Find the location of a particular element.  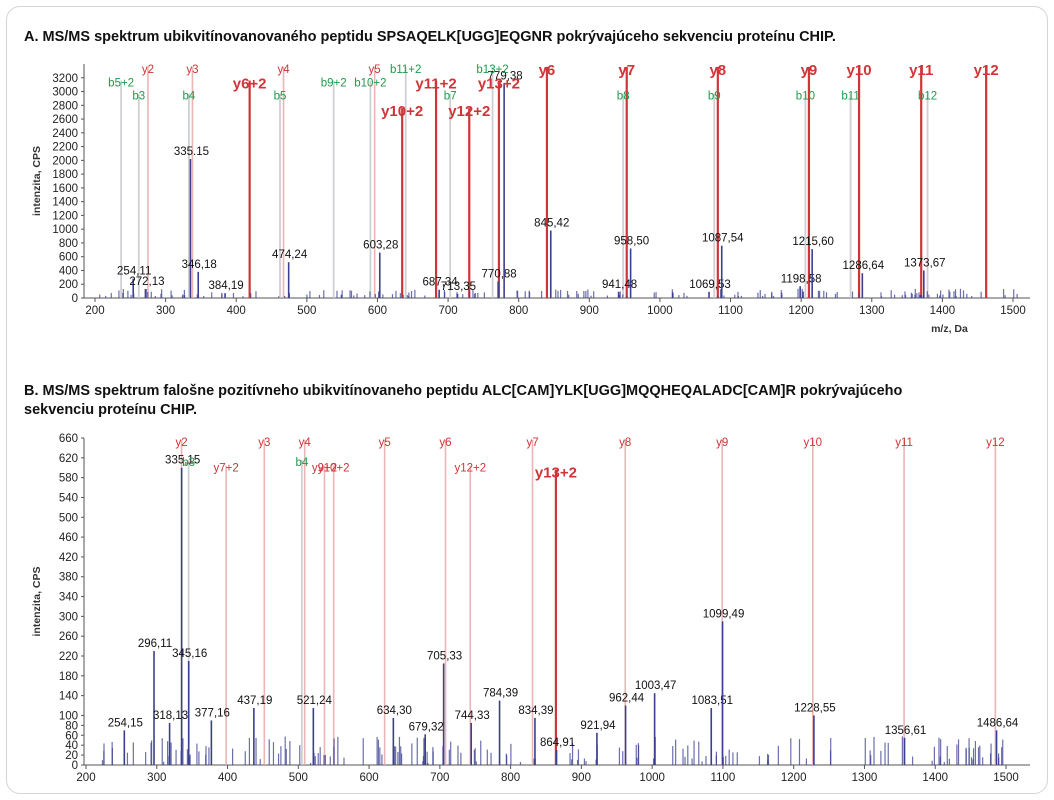

x-tick-label: 1500 is located at coordinates (1006, 778).